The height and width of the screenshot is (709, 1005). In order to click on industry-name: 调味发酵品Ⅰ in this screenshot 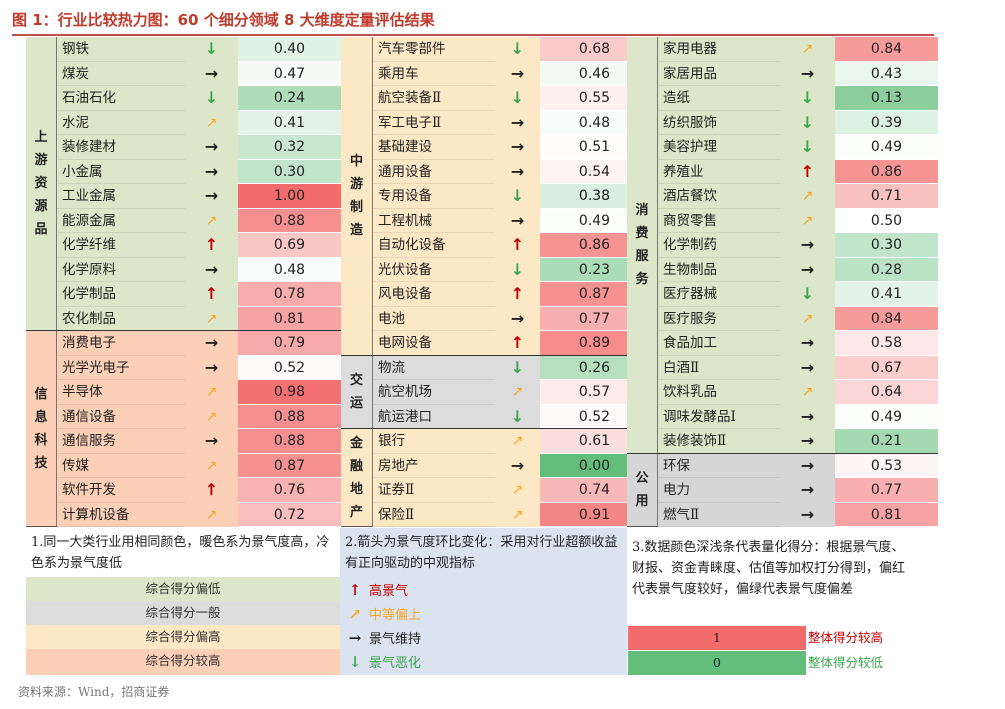, I will do `click(719, 417)`.